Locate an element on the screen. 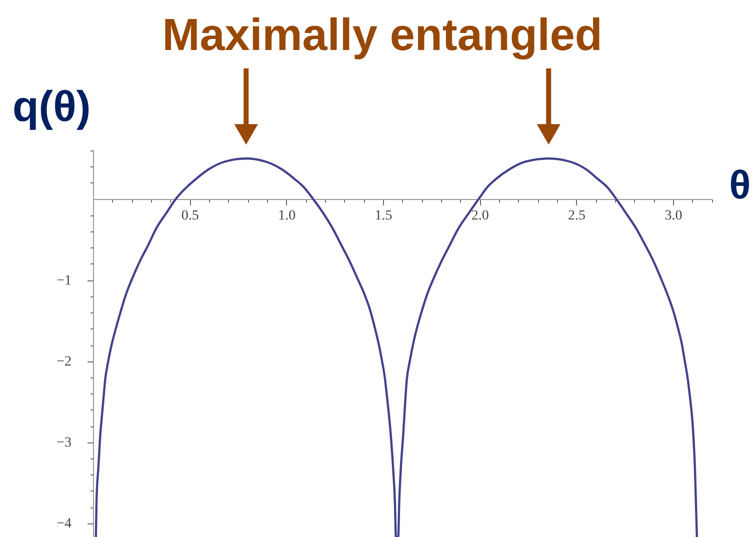 The height and width of the screenshot is (537, 755). y-tick-label: −4 is located at coordinates (64, 524).